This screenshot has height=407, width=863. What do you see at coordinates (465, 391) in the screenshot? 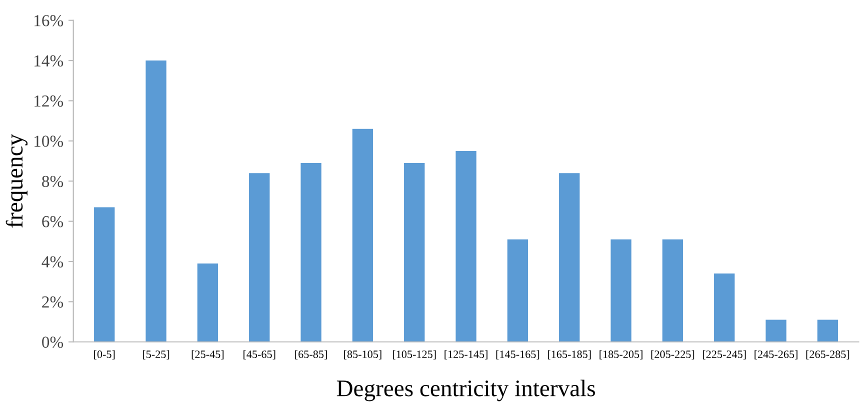
I see `x-axis-title: Degrees centricity intervals` at bounding box center [465, 391].